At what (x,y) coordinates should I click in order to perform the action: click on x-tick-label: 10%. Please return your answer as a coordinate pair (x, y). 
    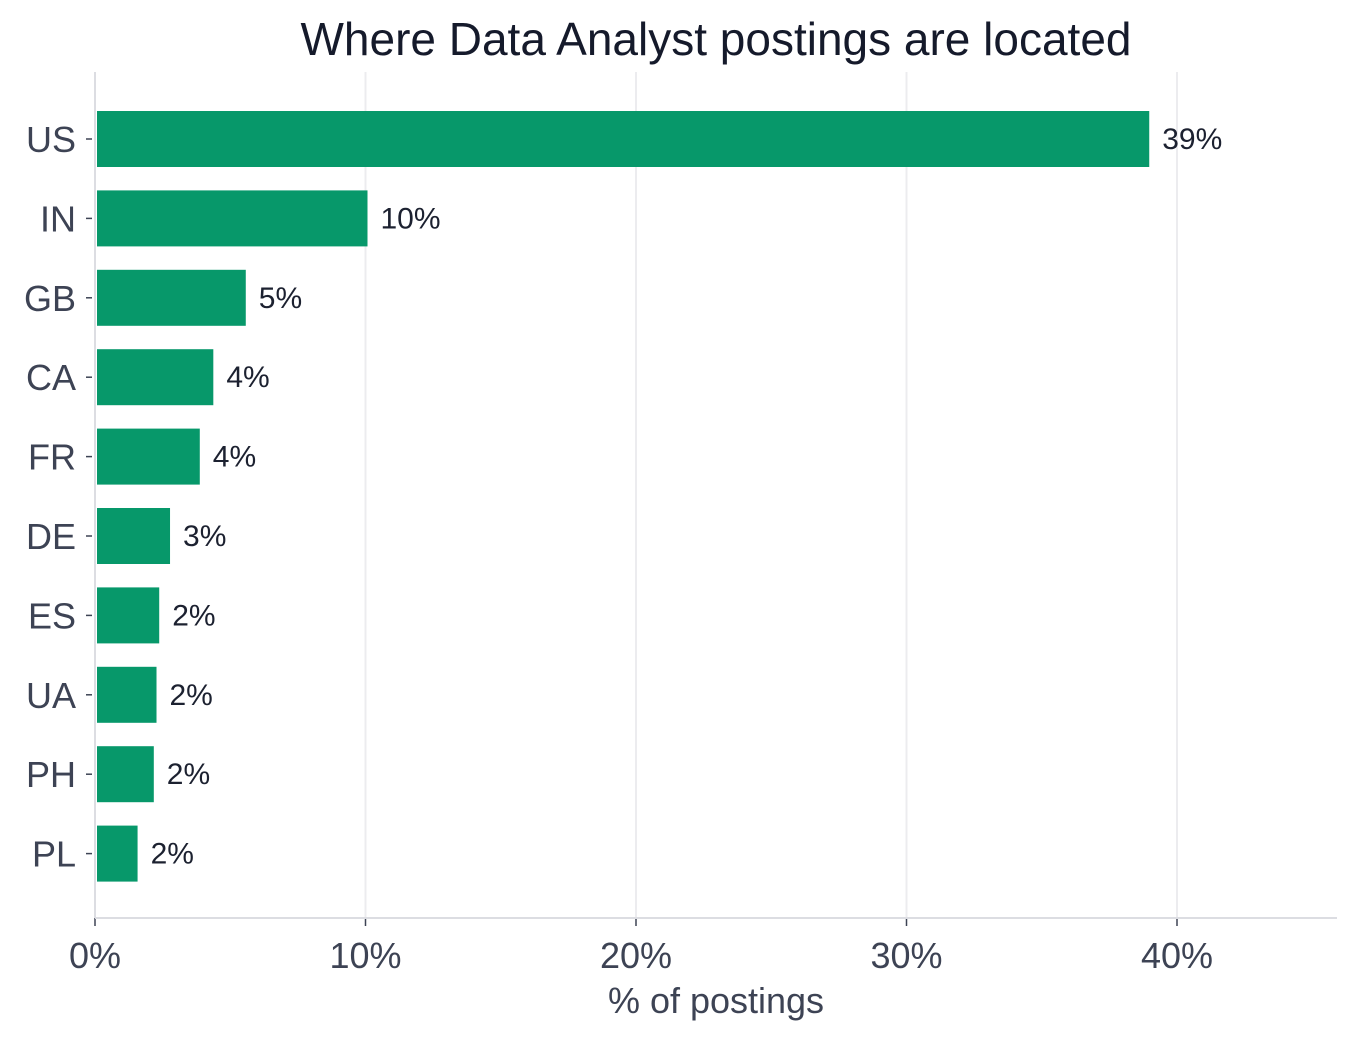
    Looking at the image, I should click on (365, 955).